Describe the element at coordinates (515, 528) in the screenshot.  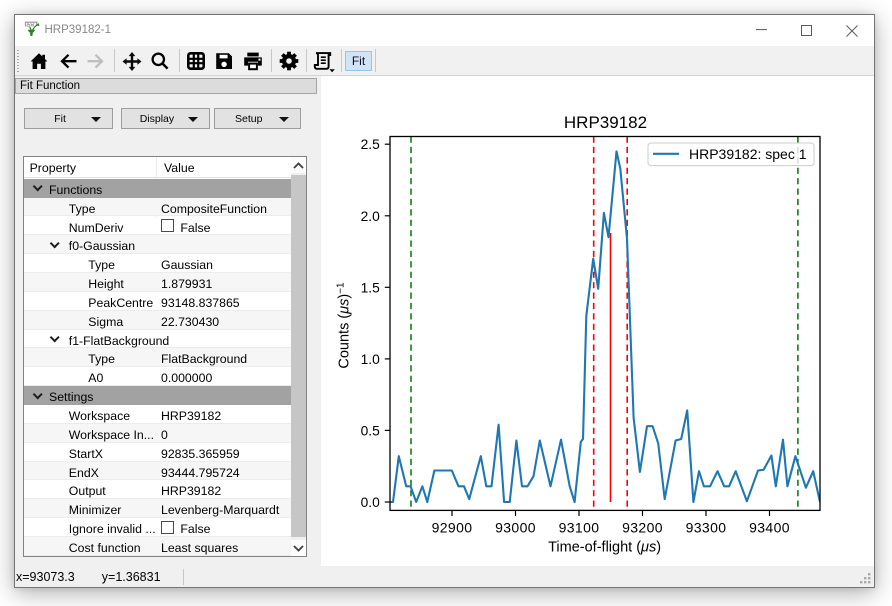
I see `svg-text: 93000` at that location.